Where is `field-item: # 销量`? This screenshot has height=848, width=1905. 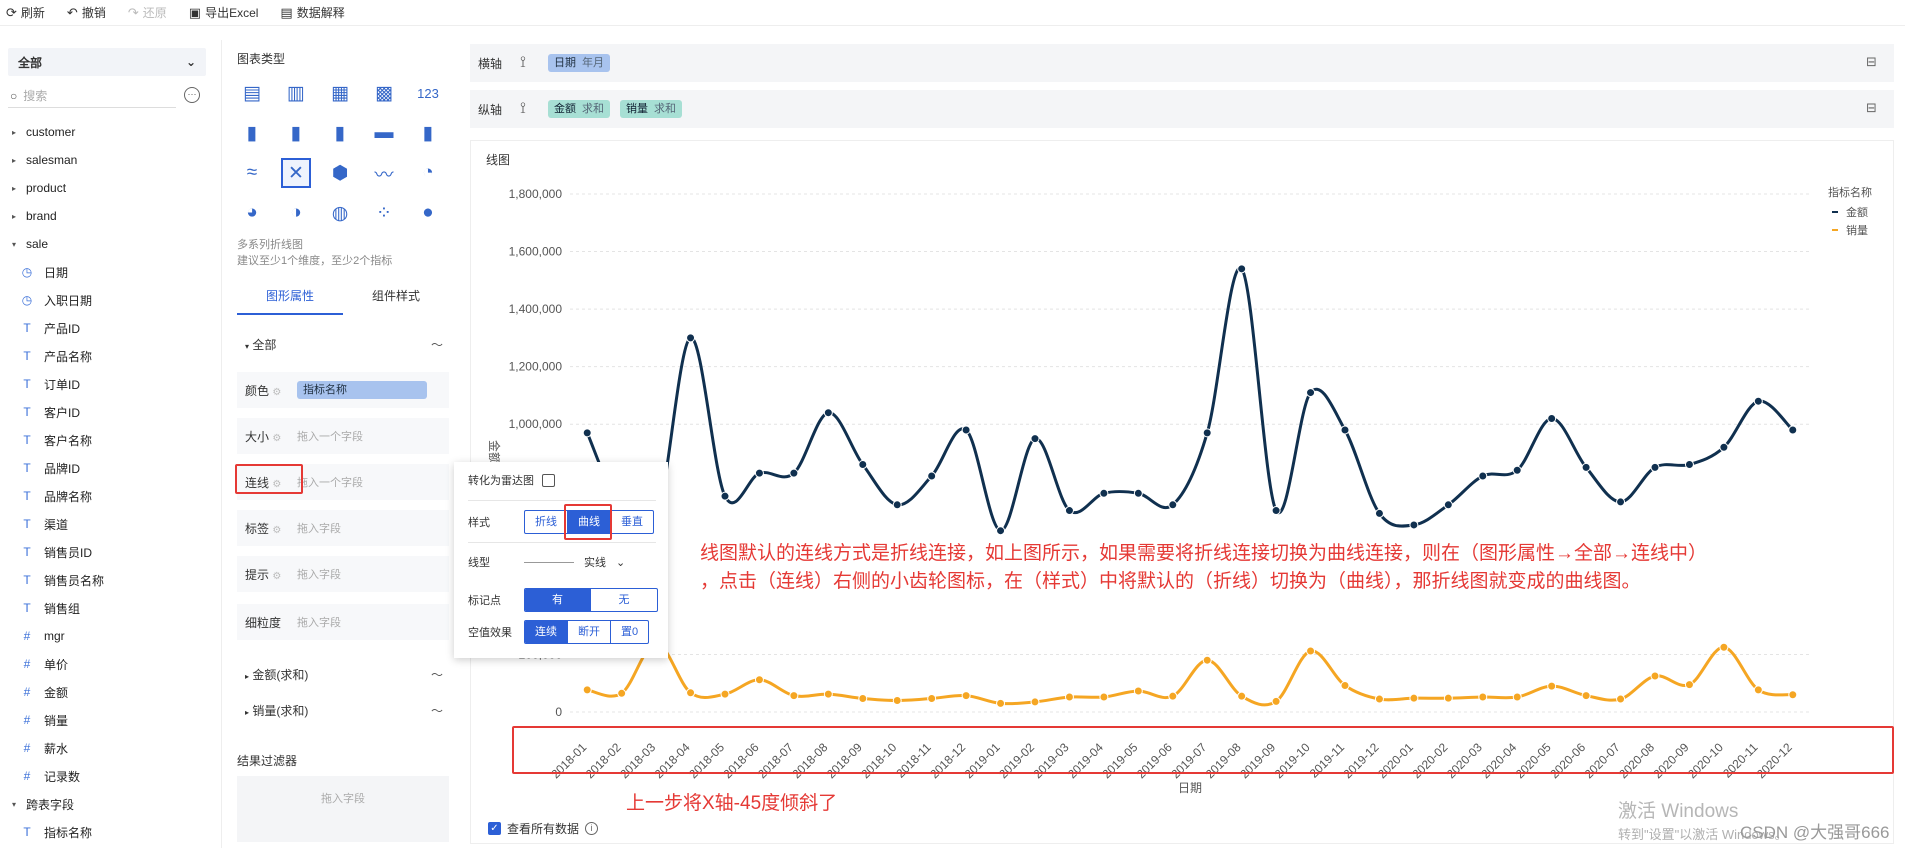
field-item: # 销量 is located at coordinates (109, 720).